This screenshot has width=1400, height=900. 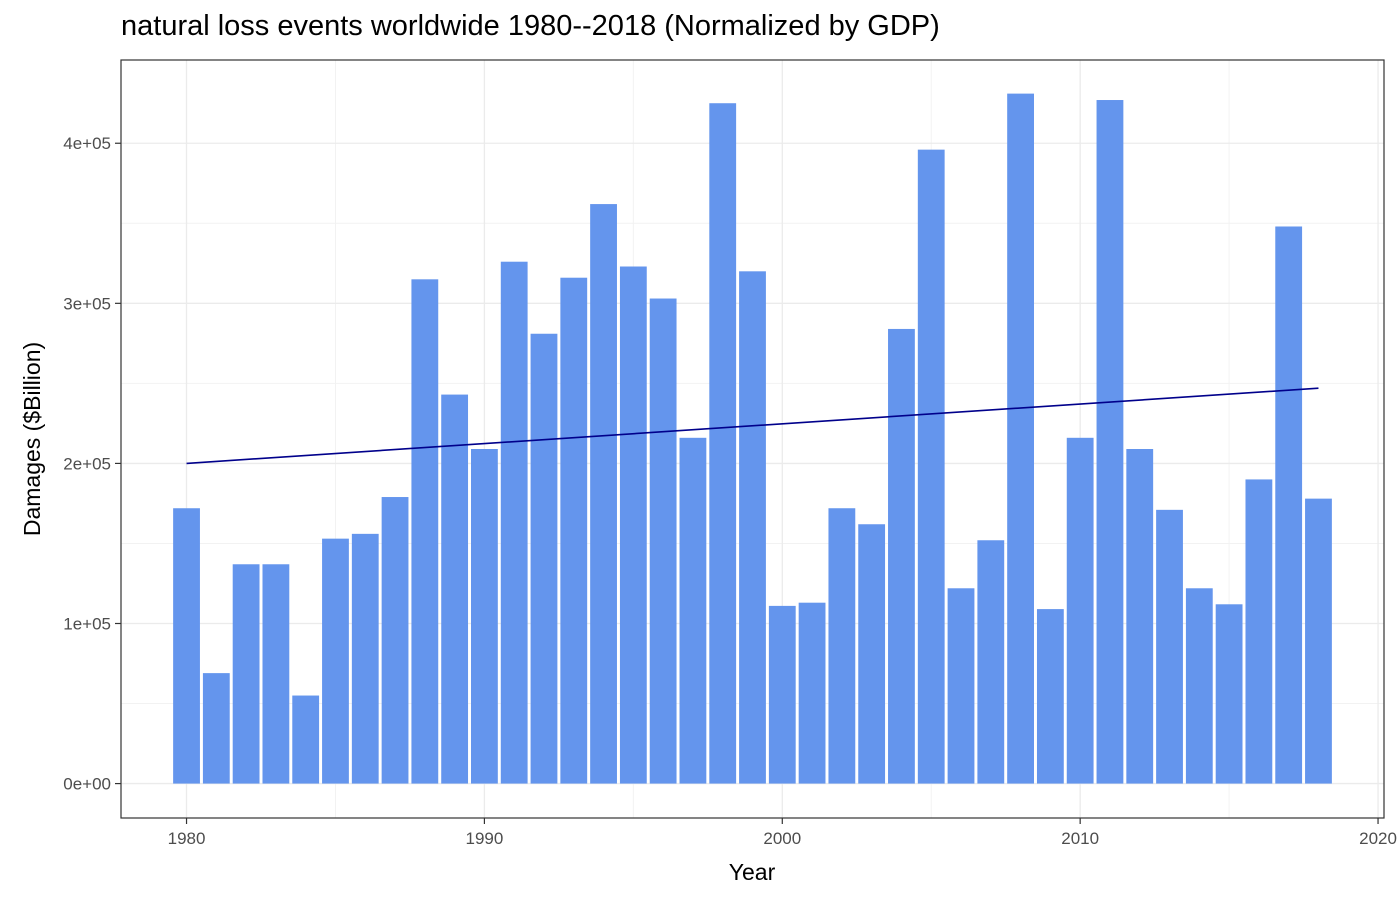 I want to click on bar-1992, so click(x=544, y=558).